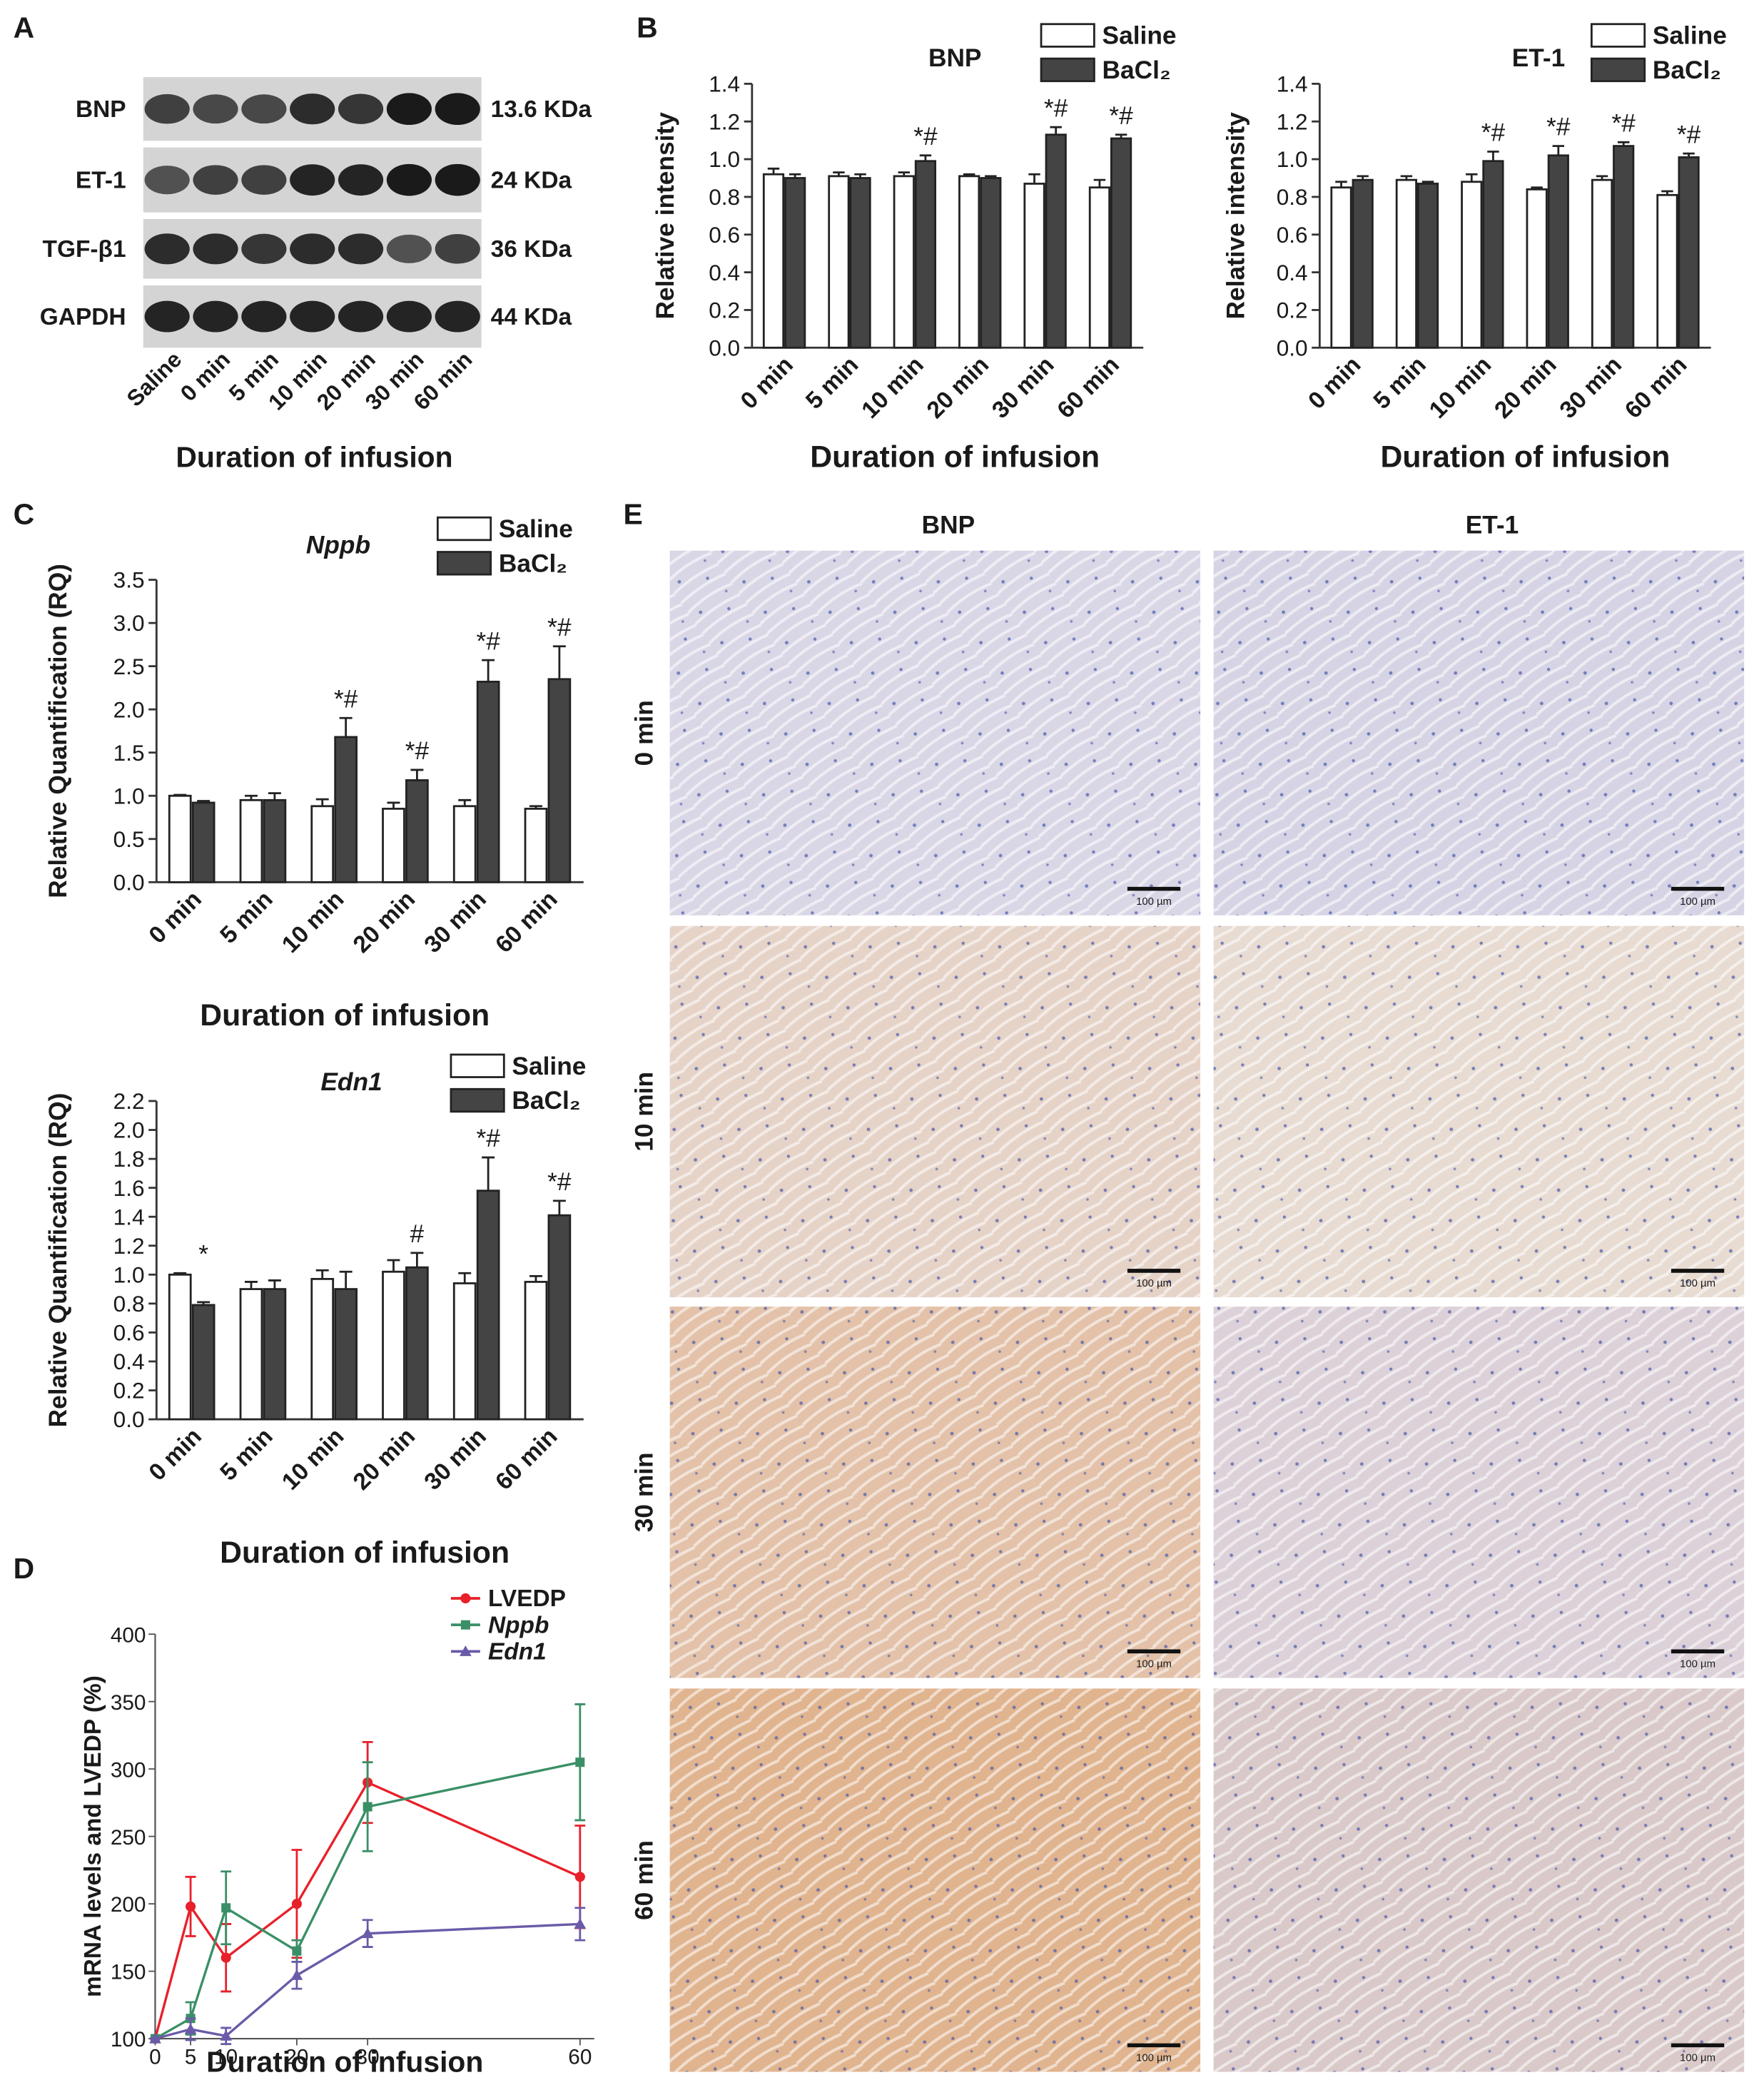 The image size is (1764, 2080). Describe the element at coordinates (25, 27) in the screenshot. I see `panel-label: A` at that location.